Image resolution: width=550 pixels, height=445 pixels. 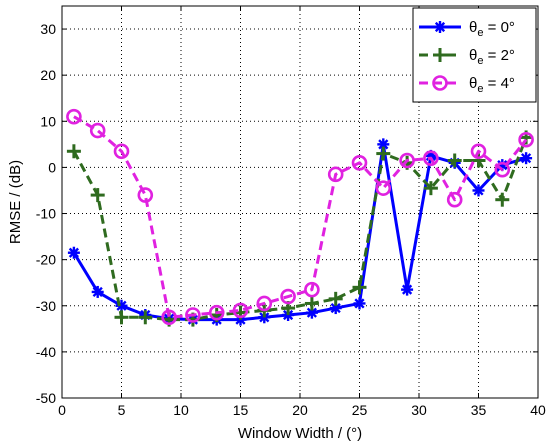 I want to click on y-tick-label: 10, so click(x=48, y=121).